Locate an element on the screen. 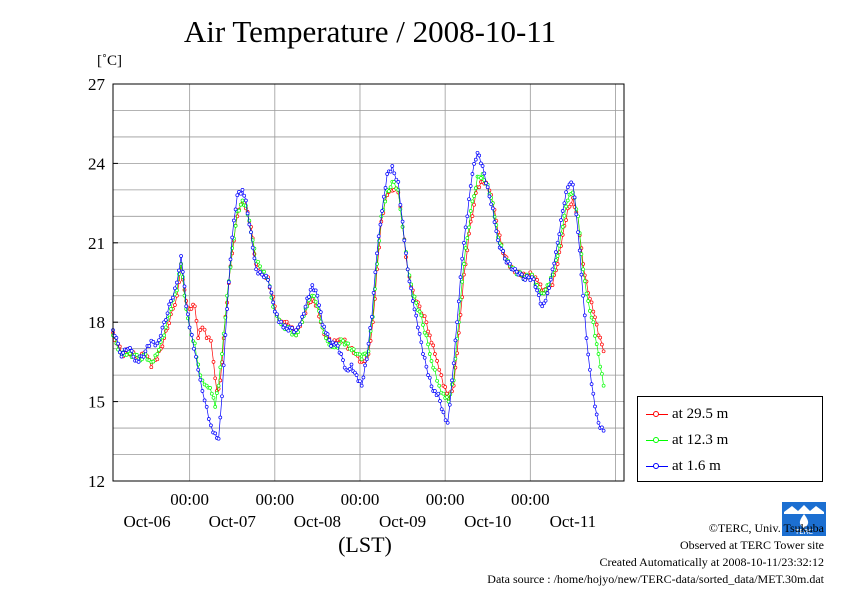  y-tick-label: 15 is located at coordinates (96, 402).